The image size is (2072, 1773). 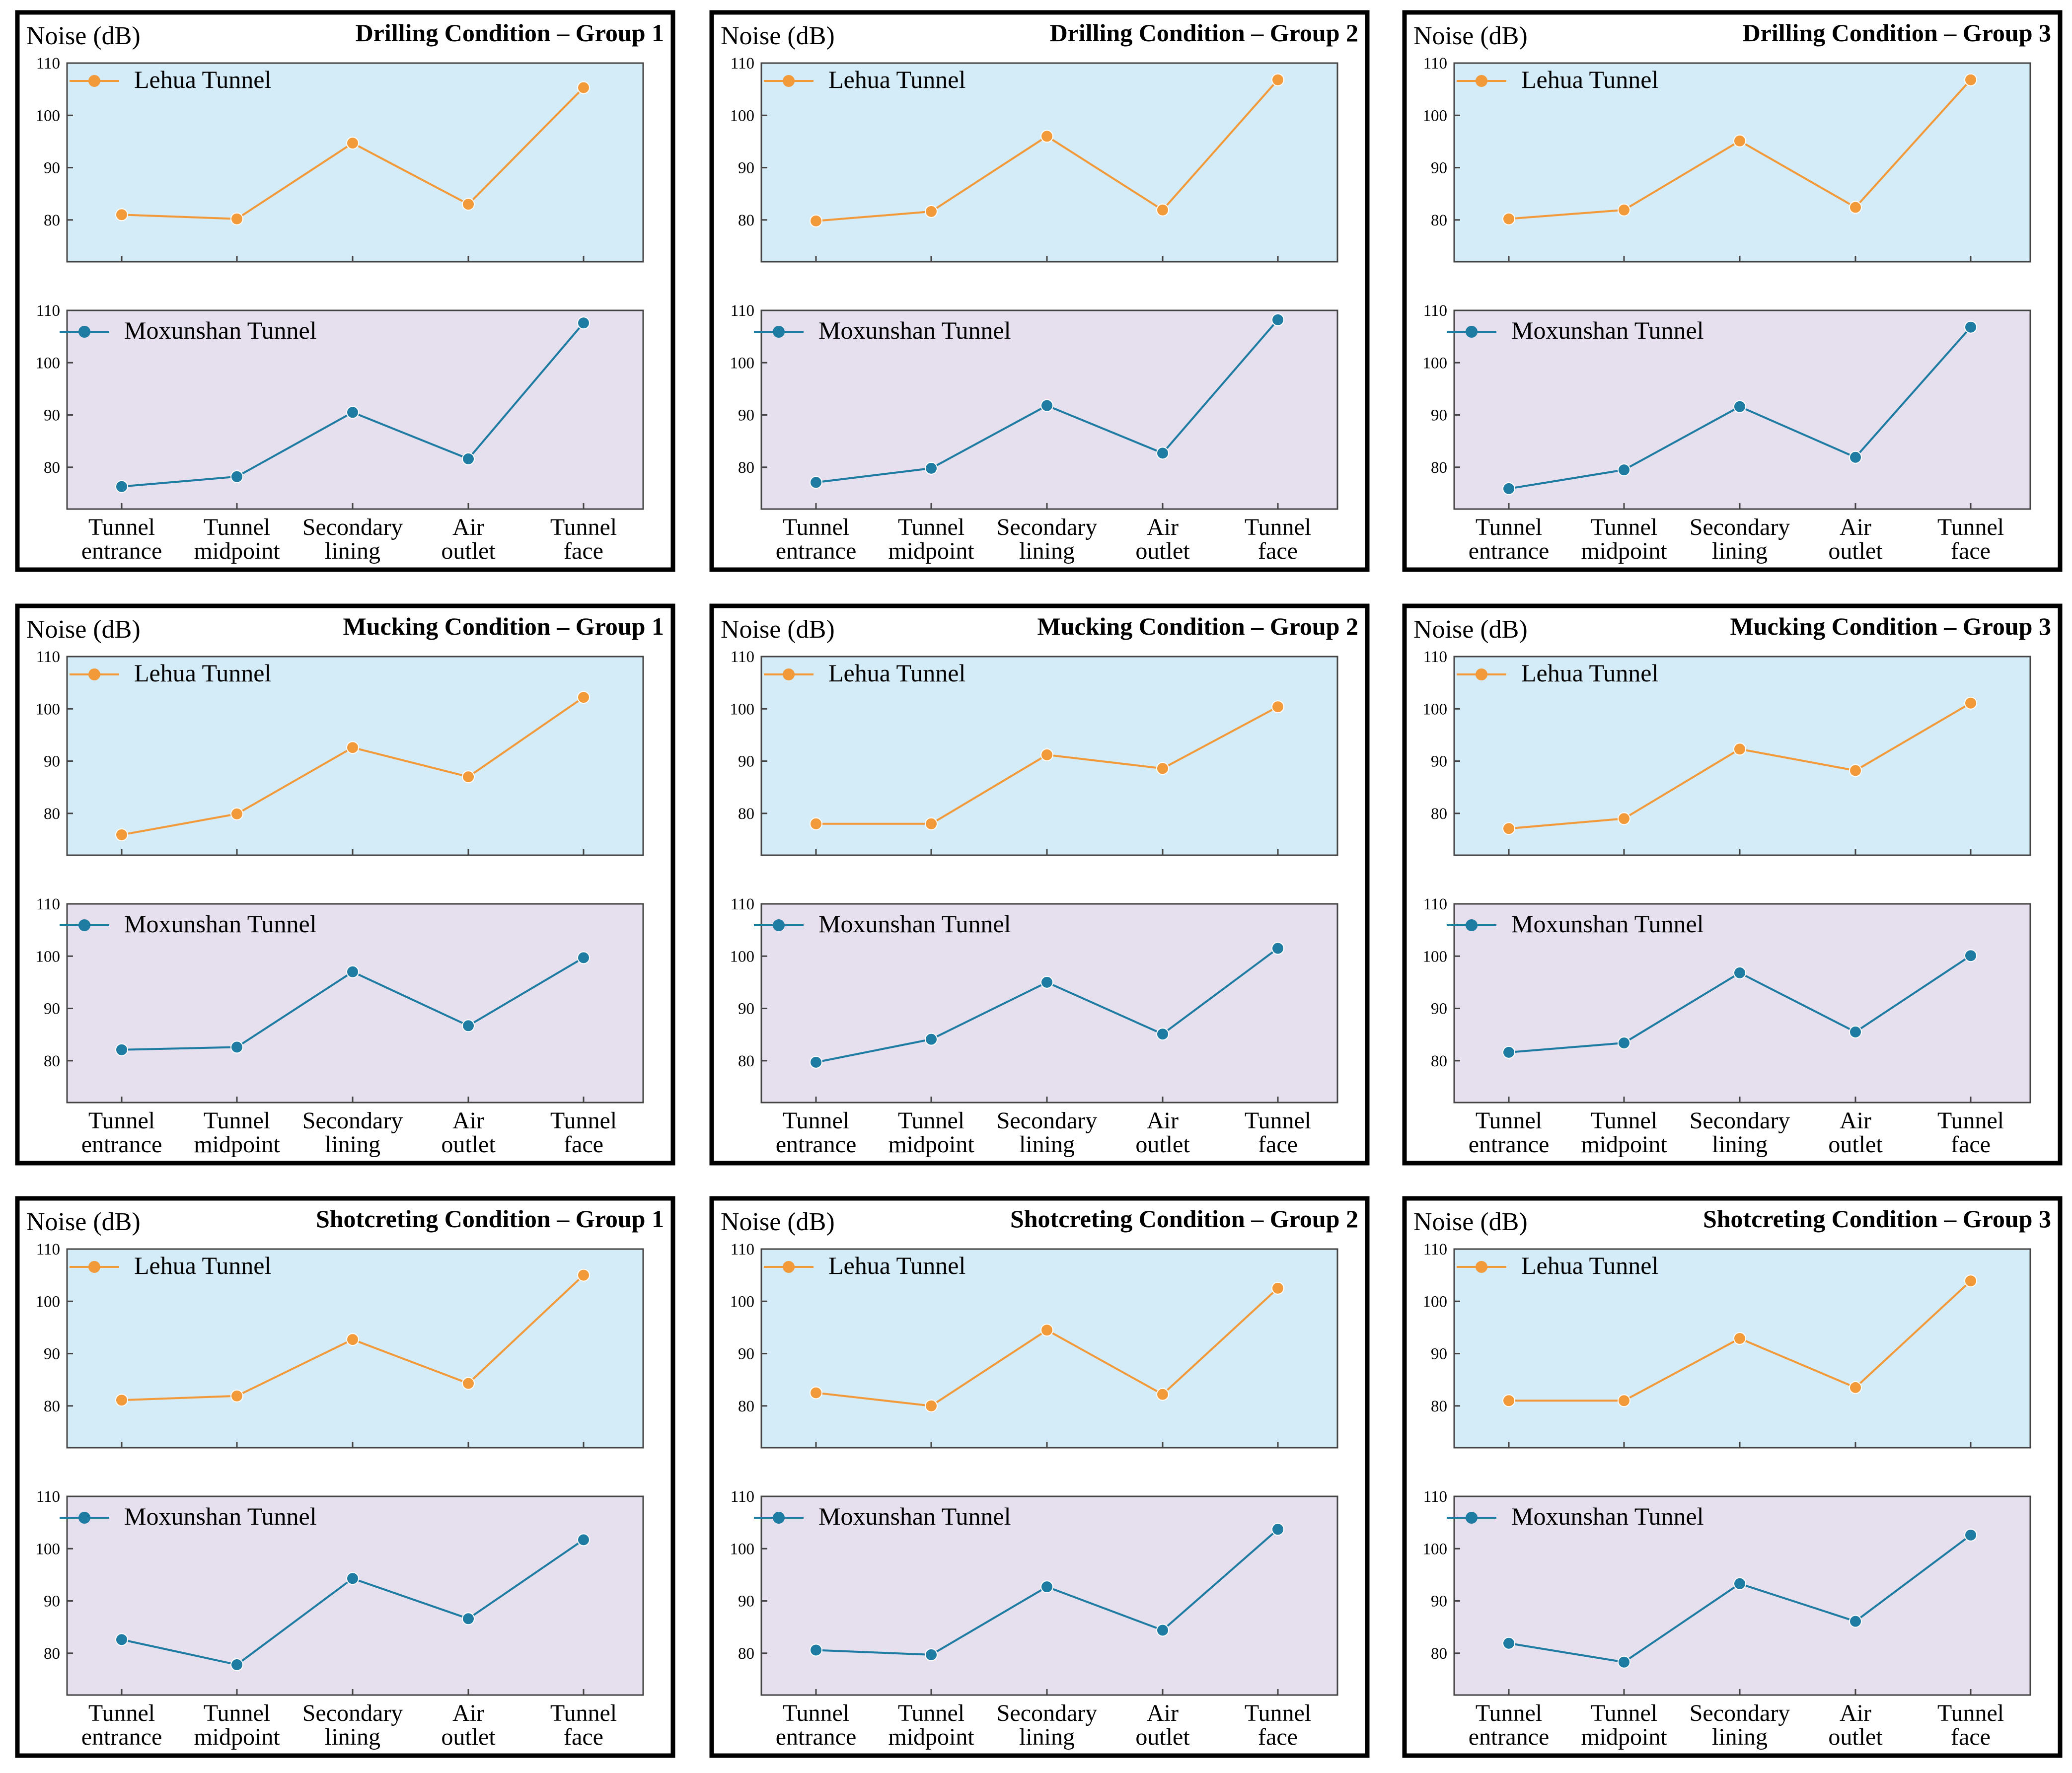 I want to click on chart-title: Drilling Condition – Group 1, so click(x=510, y=33).